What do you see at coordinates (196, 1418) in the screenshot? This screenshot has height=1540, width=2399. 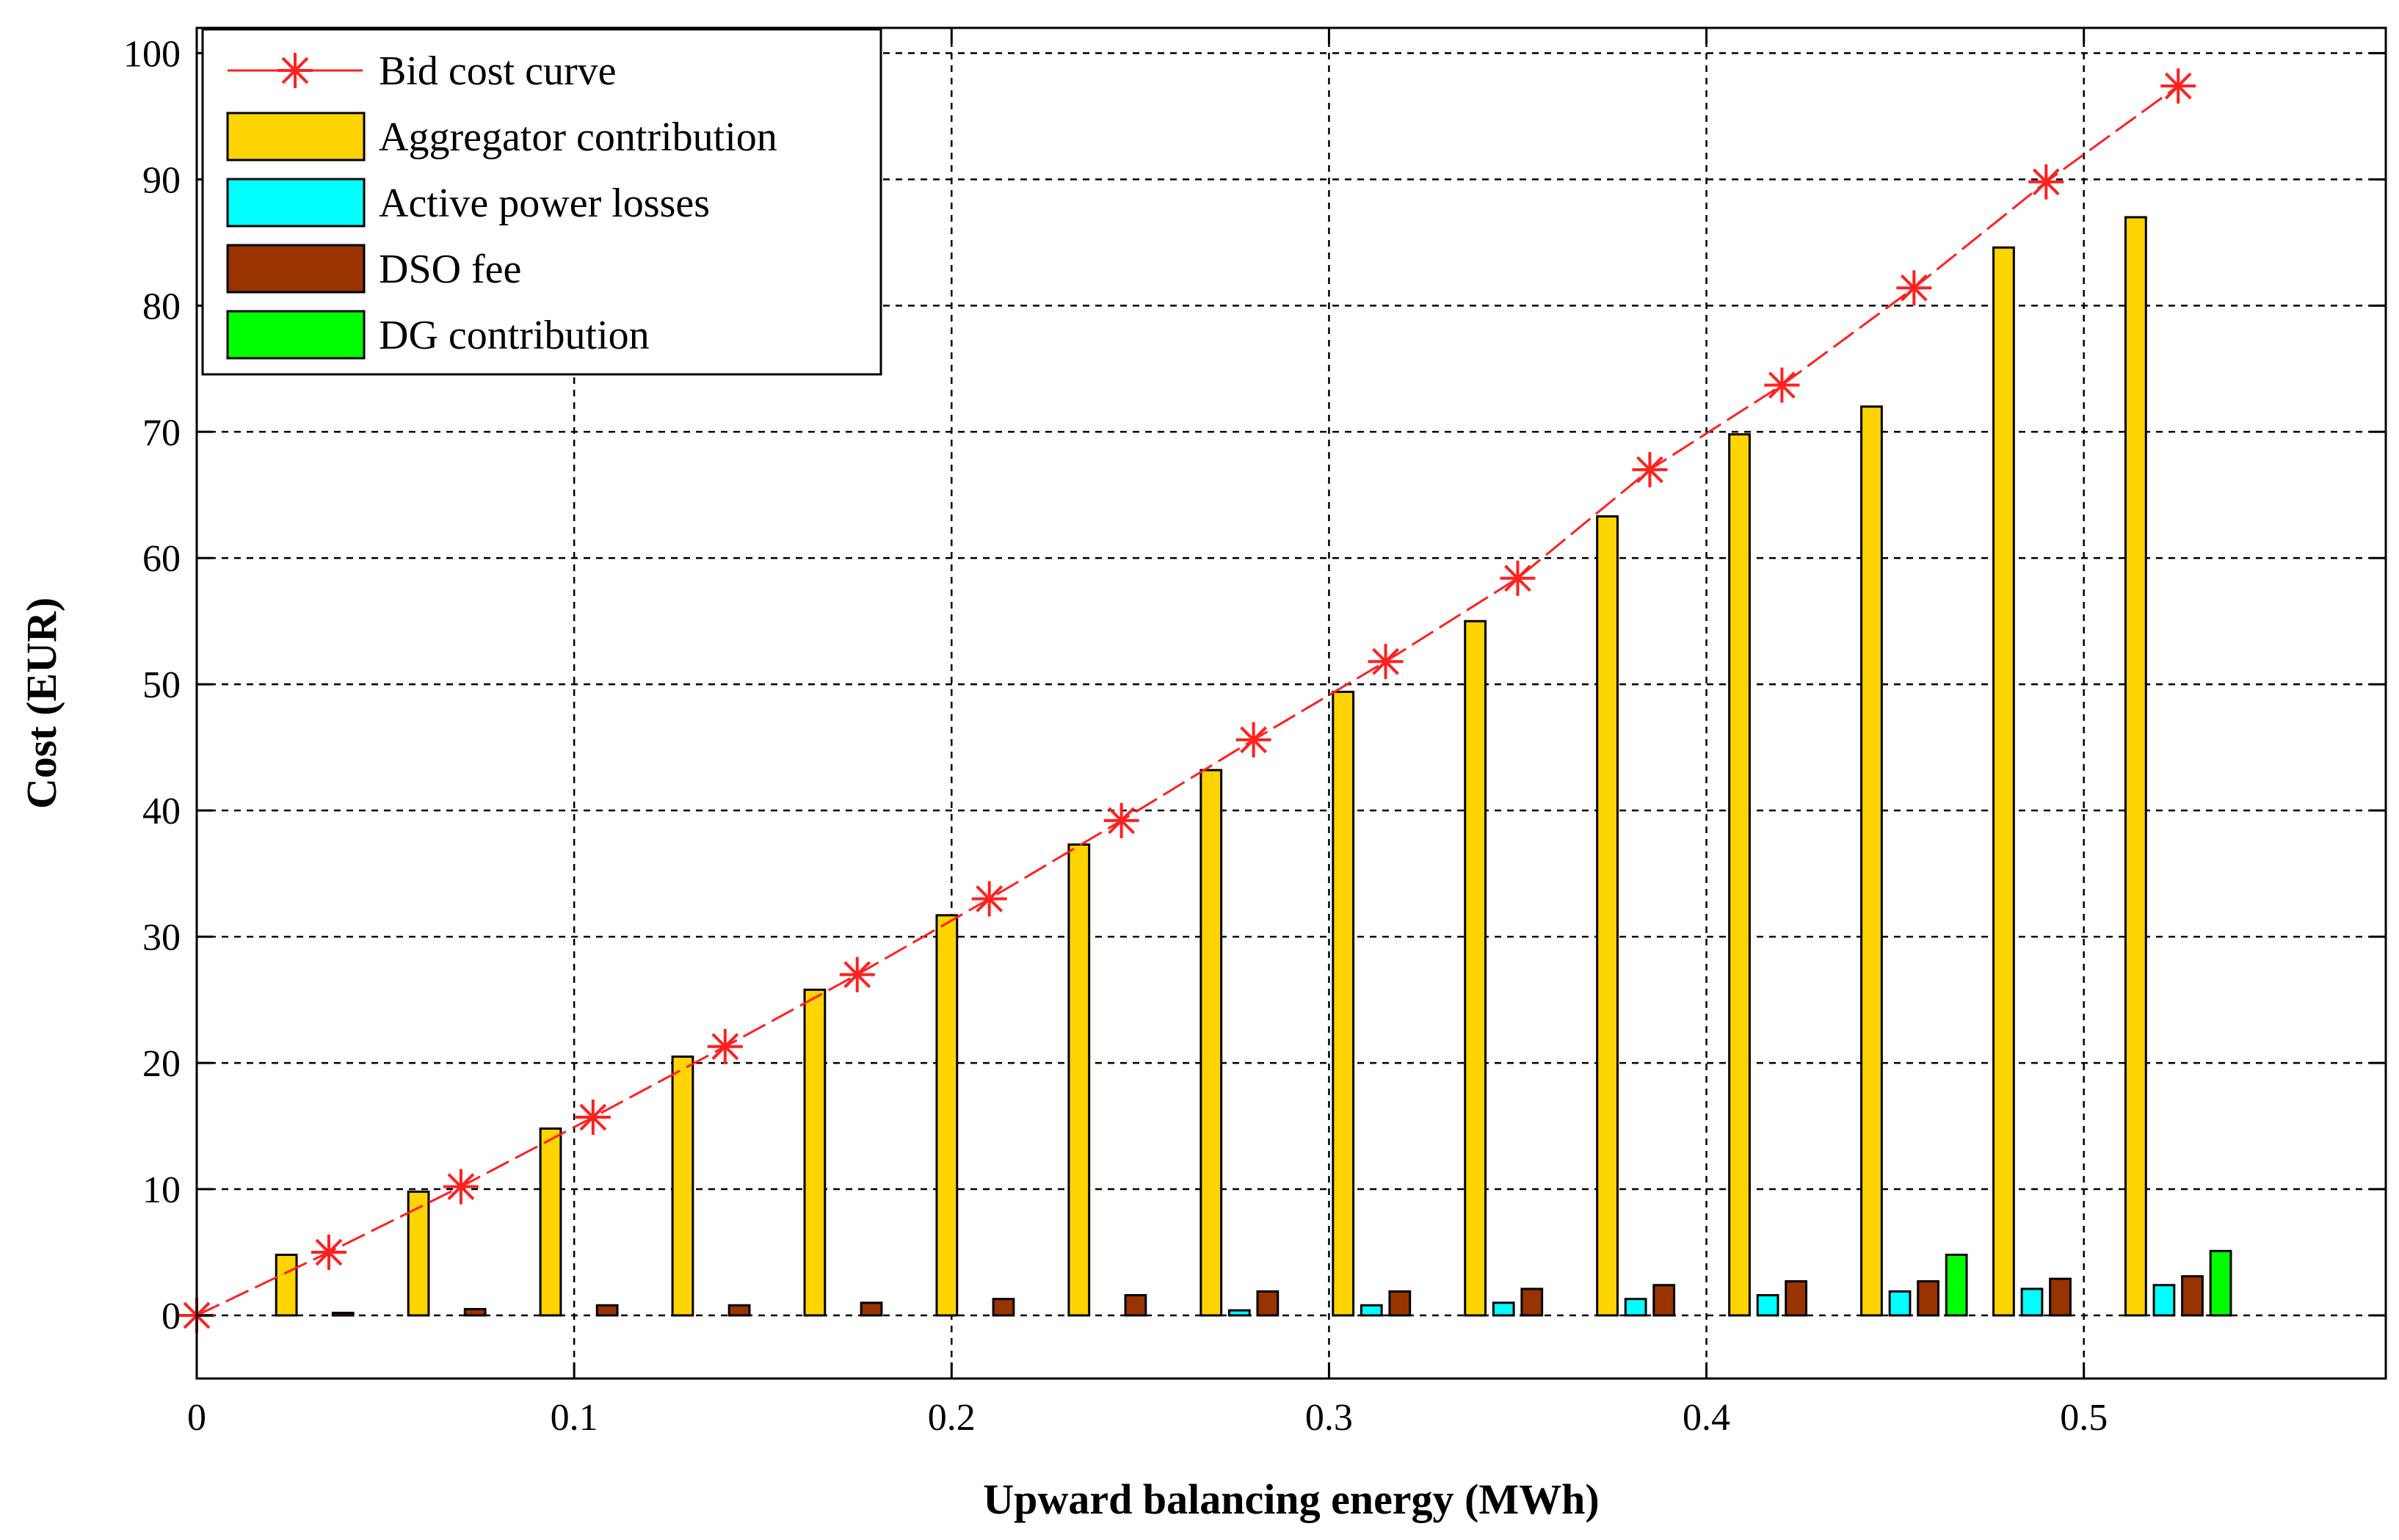 I see `x-tick-label: 0` at bounding box center [196, 1418].